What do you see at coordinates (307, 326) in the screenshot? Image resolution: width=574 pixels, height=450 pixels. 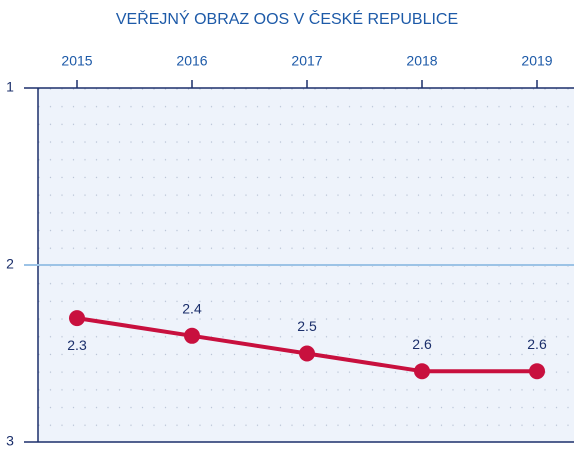 I see `data-label: 2.5` at bounding box center [307, 326].